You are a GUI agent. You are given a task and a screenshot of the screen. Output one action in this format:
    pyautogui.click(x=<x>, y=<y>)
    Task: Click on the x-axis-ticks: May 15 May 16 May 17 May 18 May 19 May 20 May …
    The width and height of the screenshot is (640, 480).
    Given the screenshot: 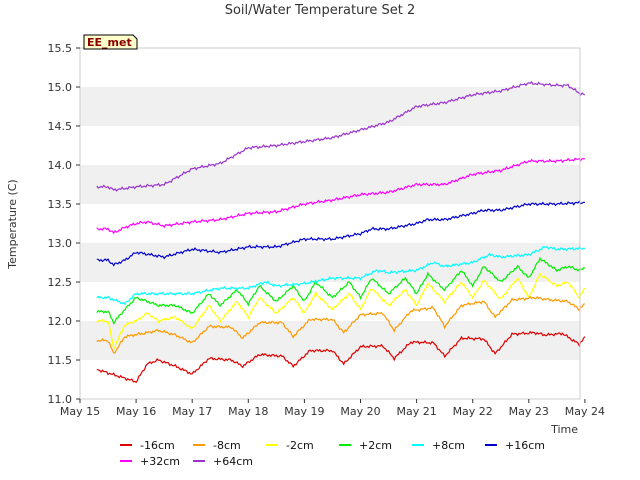 What is the action you would take?
    pyautogui.click(x=332, y=408)
    